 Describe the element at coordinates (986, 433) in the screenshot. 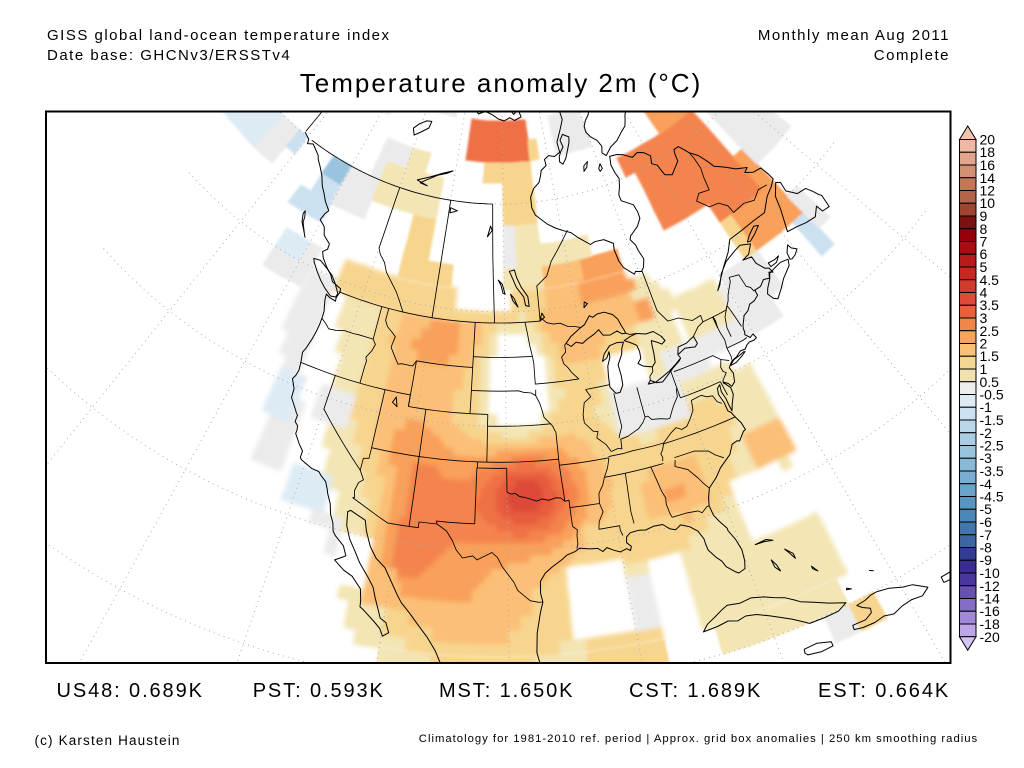

I see `svg-text: -2` at that location.